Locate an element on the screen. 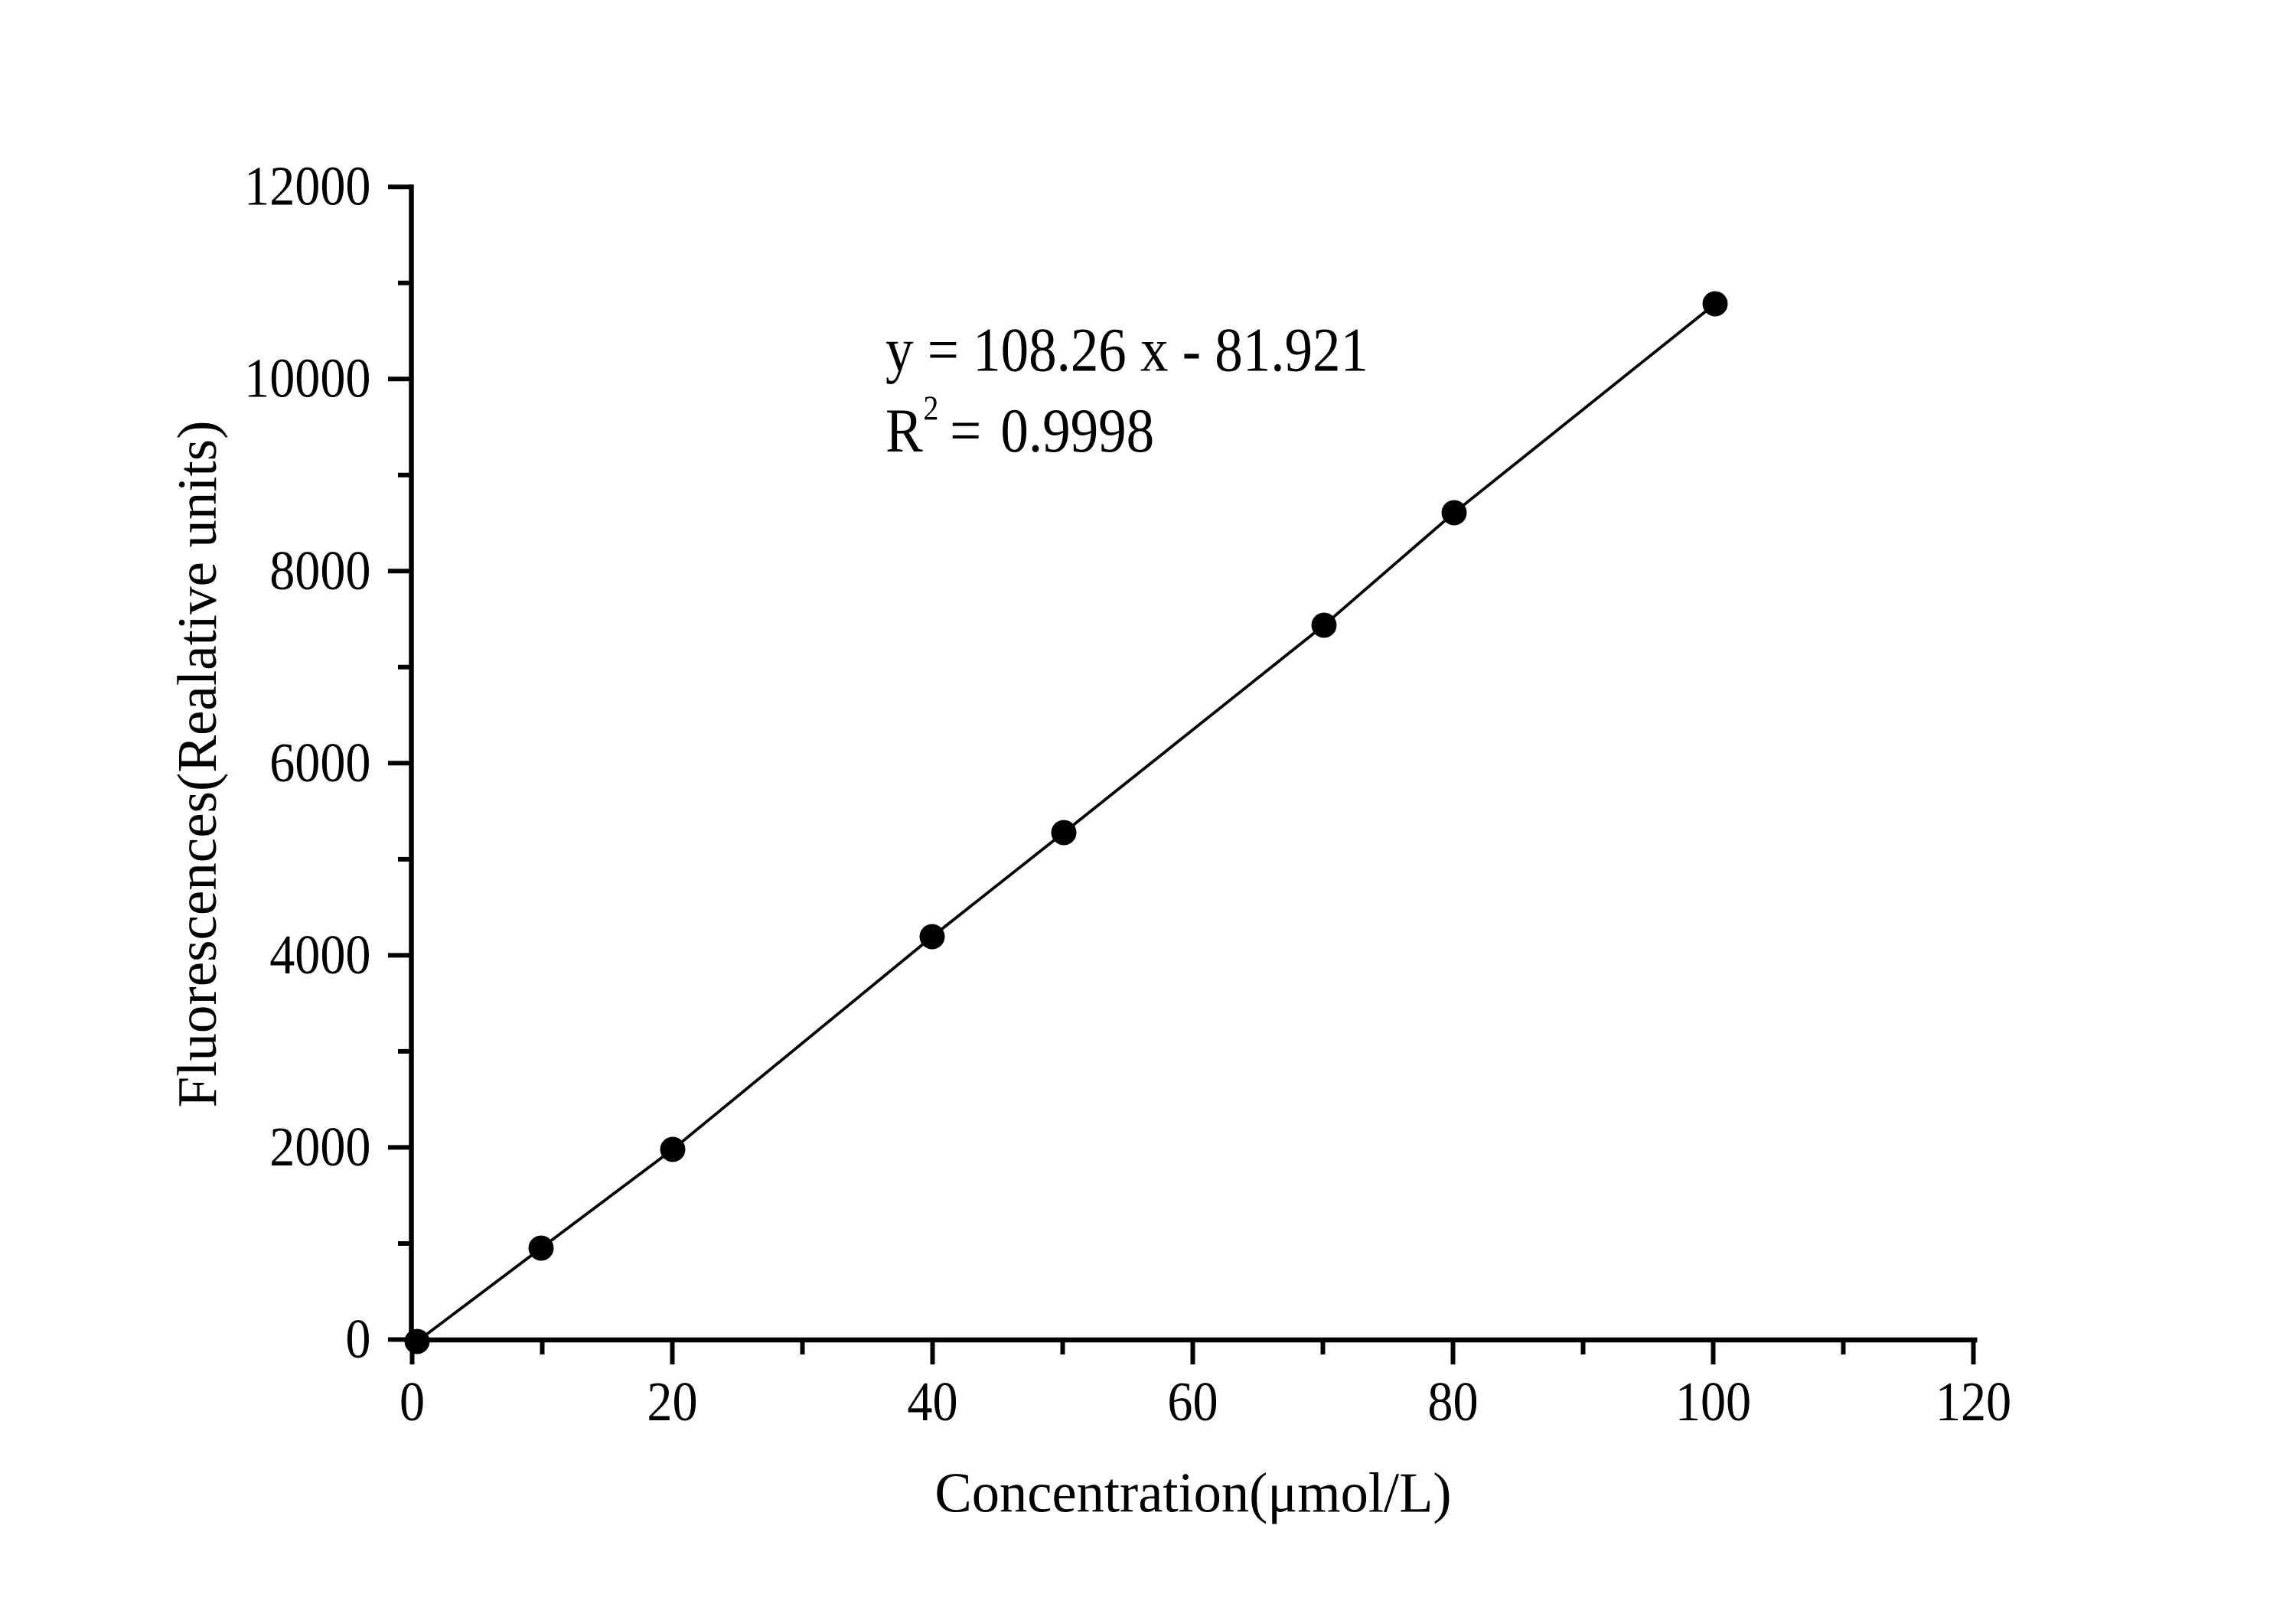 The height and width of the screenshot is (1607, 2296). svg-text:R2=0.9998: R2 = 0.9998 is located at coordinates (1019, 427).